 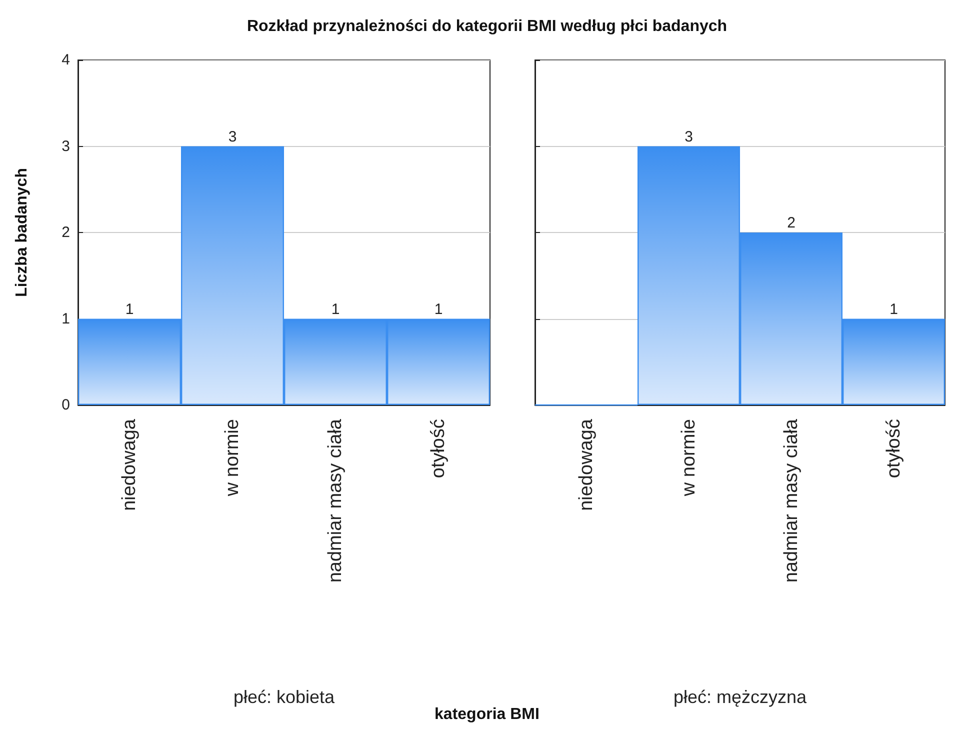 I want to click on y-tick-label: 2, so click(x=66, y=232).